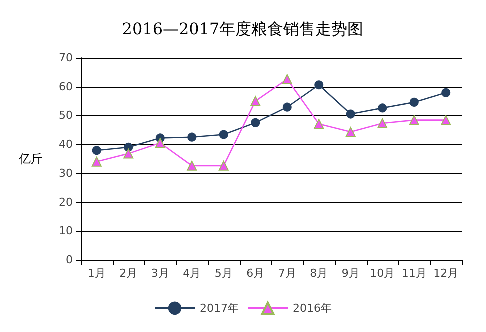 The image size is (486, 332). I want to click on x-tick-label: 12月, so click(446, 273).